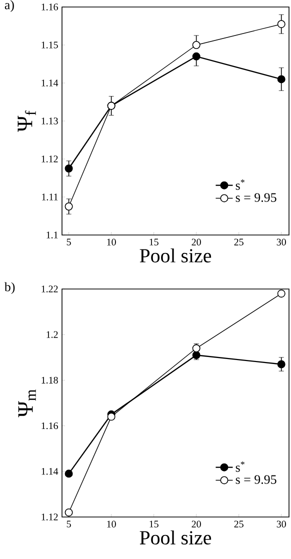  Describe the element at coordinates (9, 6) in the screenshot. I see `chart-title: a)` at that location.